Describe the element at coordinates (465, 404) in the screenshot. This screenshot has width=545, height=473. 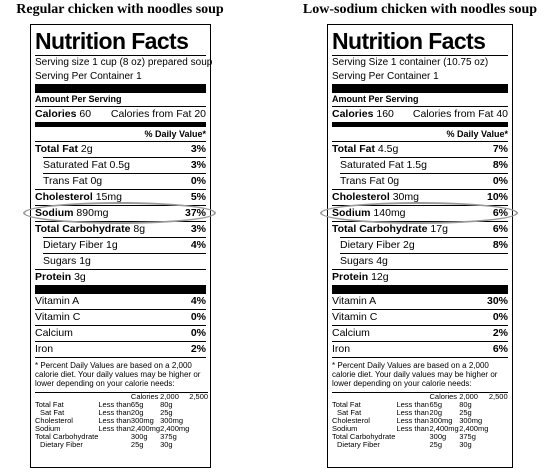
I see `footer-cell: 80g` at that location.